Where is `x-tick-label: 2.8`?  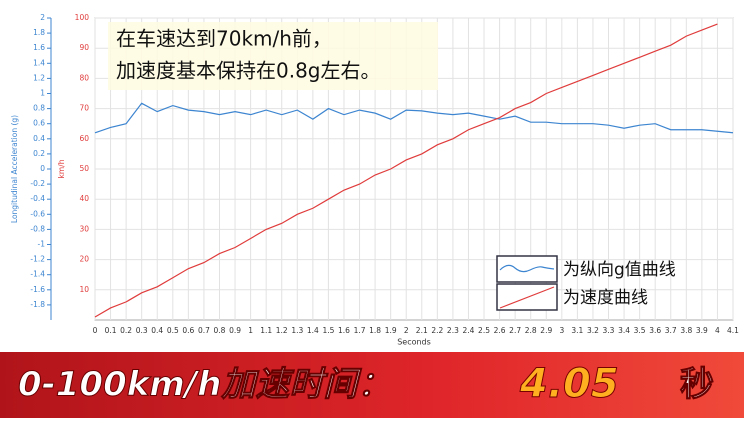
x-tick-label: 2.8 is located at coordinates (531, 330).